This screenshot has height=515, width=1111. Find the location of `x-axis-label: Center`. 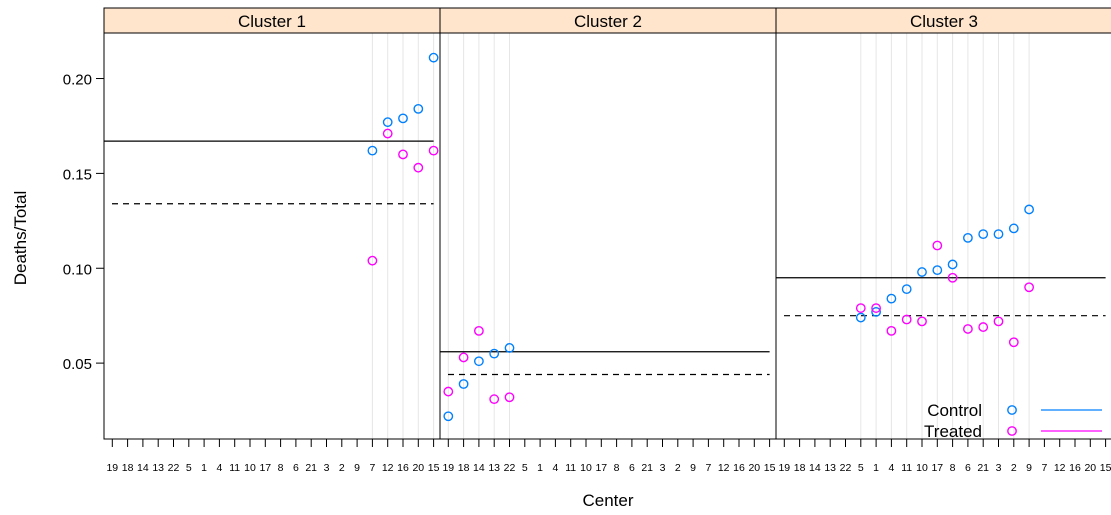

x-axis-label: Center is located at coordinates (607, 500).